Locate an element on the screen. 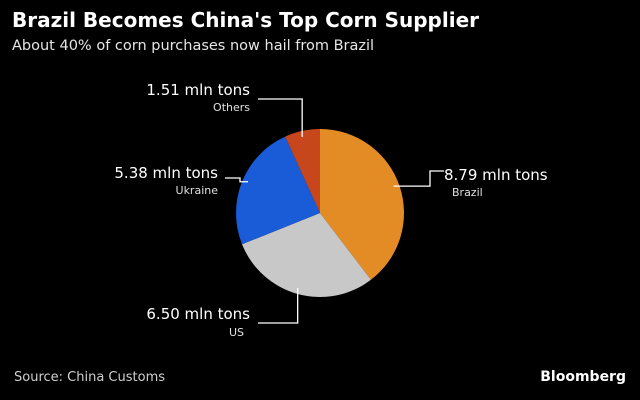  category-label-ukraine: Ukraine is located at coordinates (197, 190).